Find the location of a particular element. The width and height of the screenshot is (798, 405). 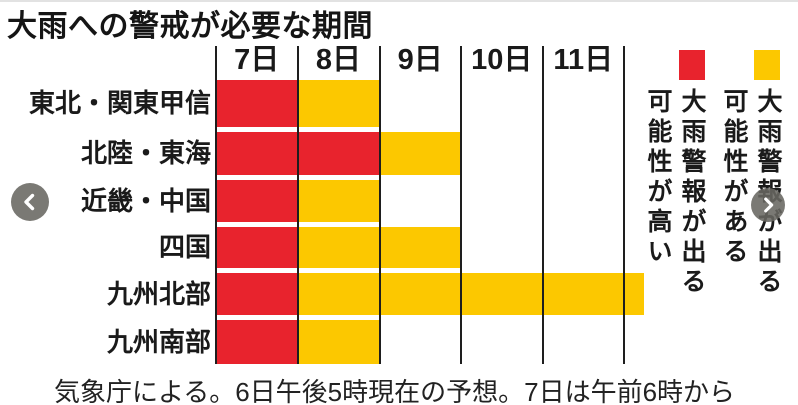

row-label: 四国 is located at coordinates (184, 247).